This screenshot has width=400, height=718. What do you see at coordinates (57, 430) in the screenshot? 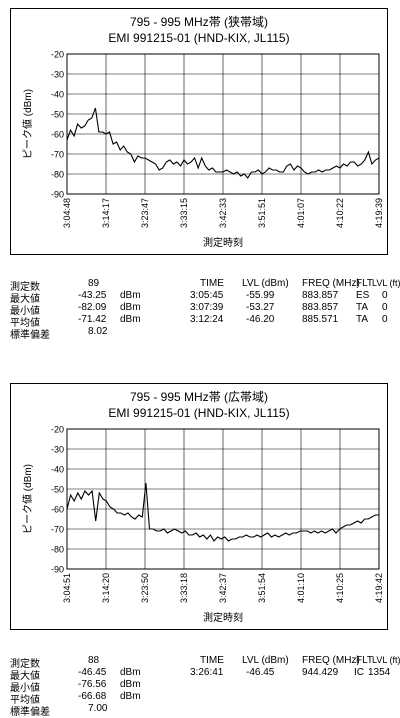
I see `y-tick-label: -20` at bounding box center [57, 430].